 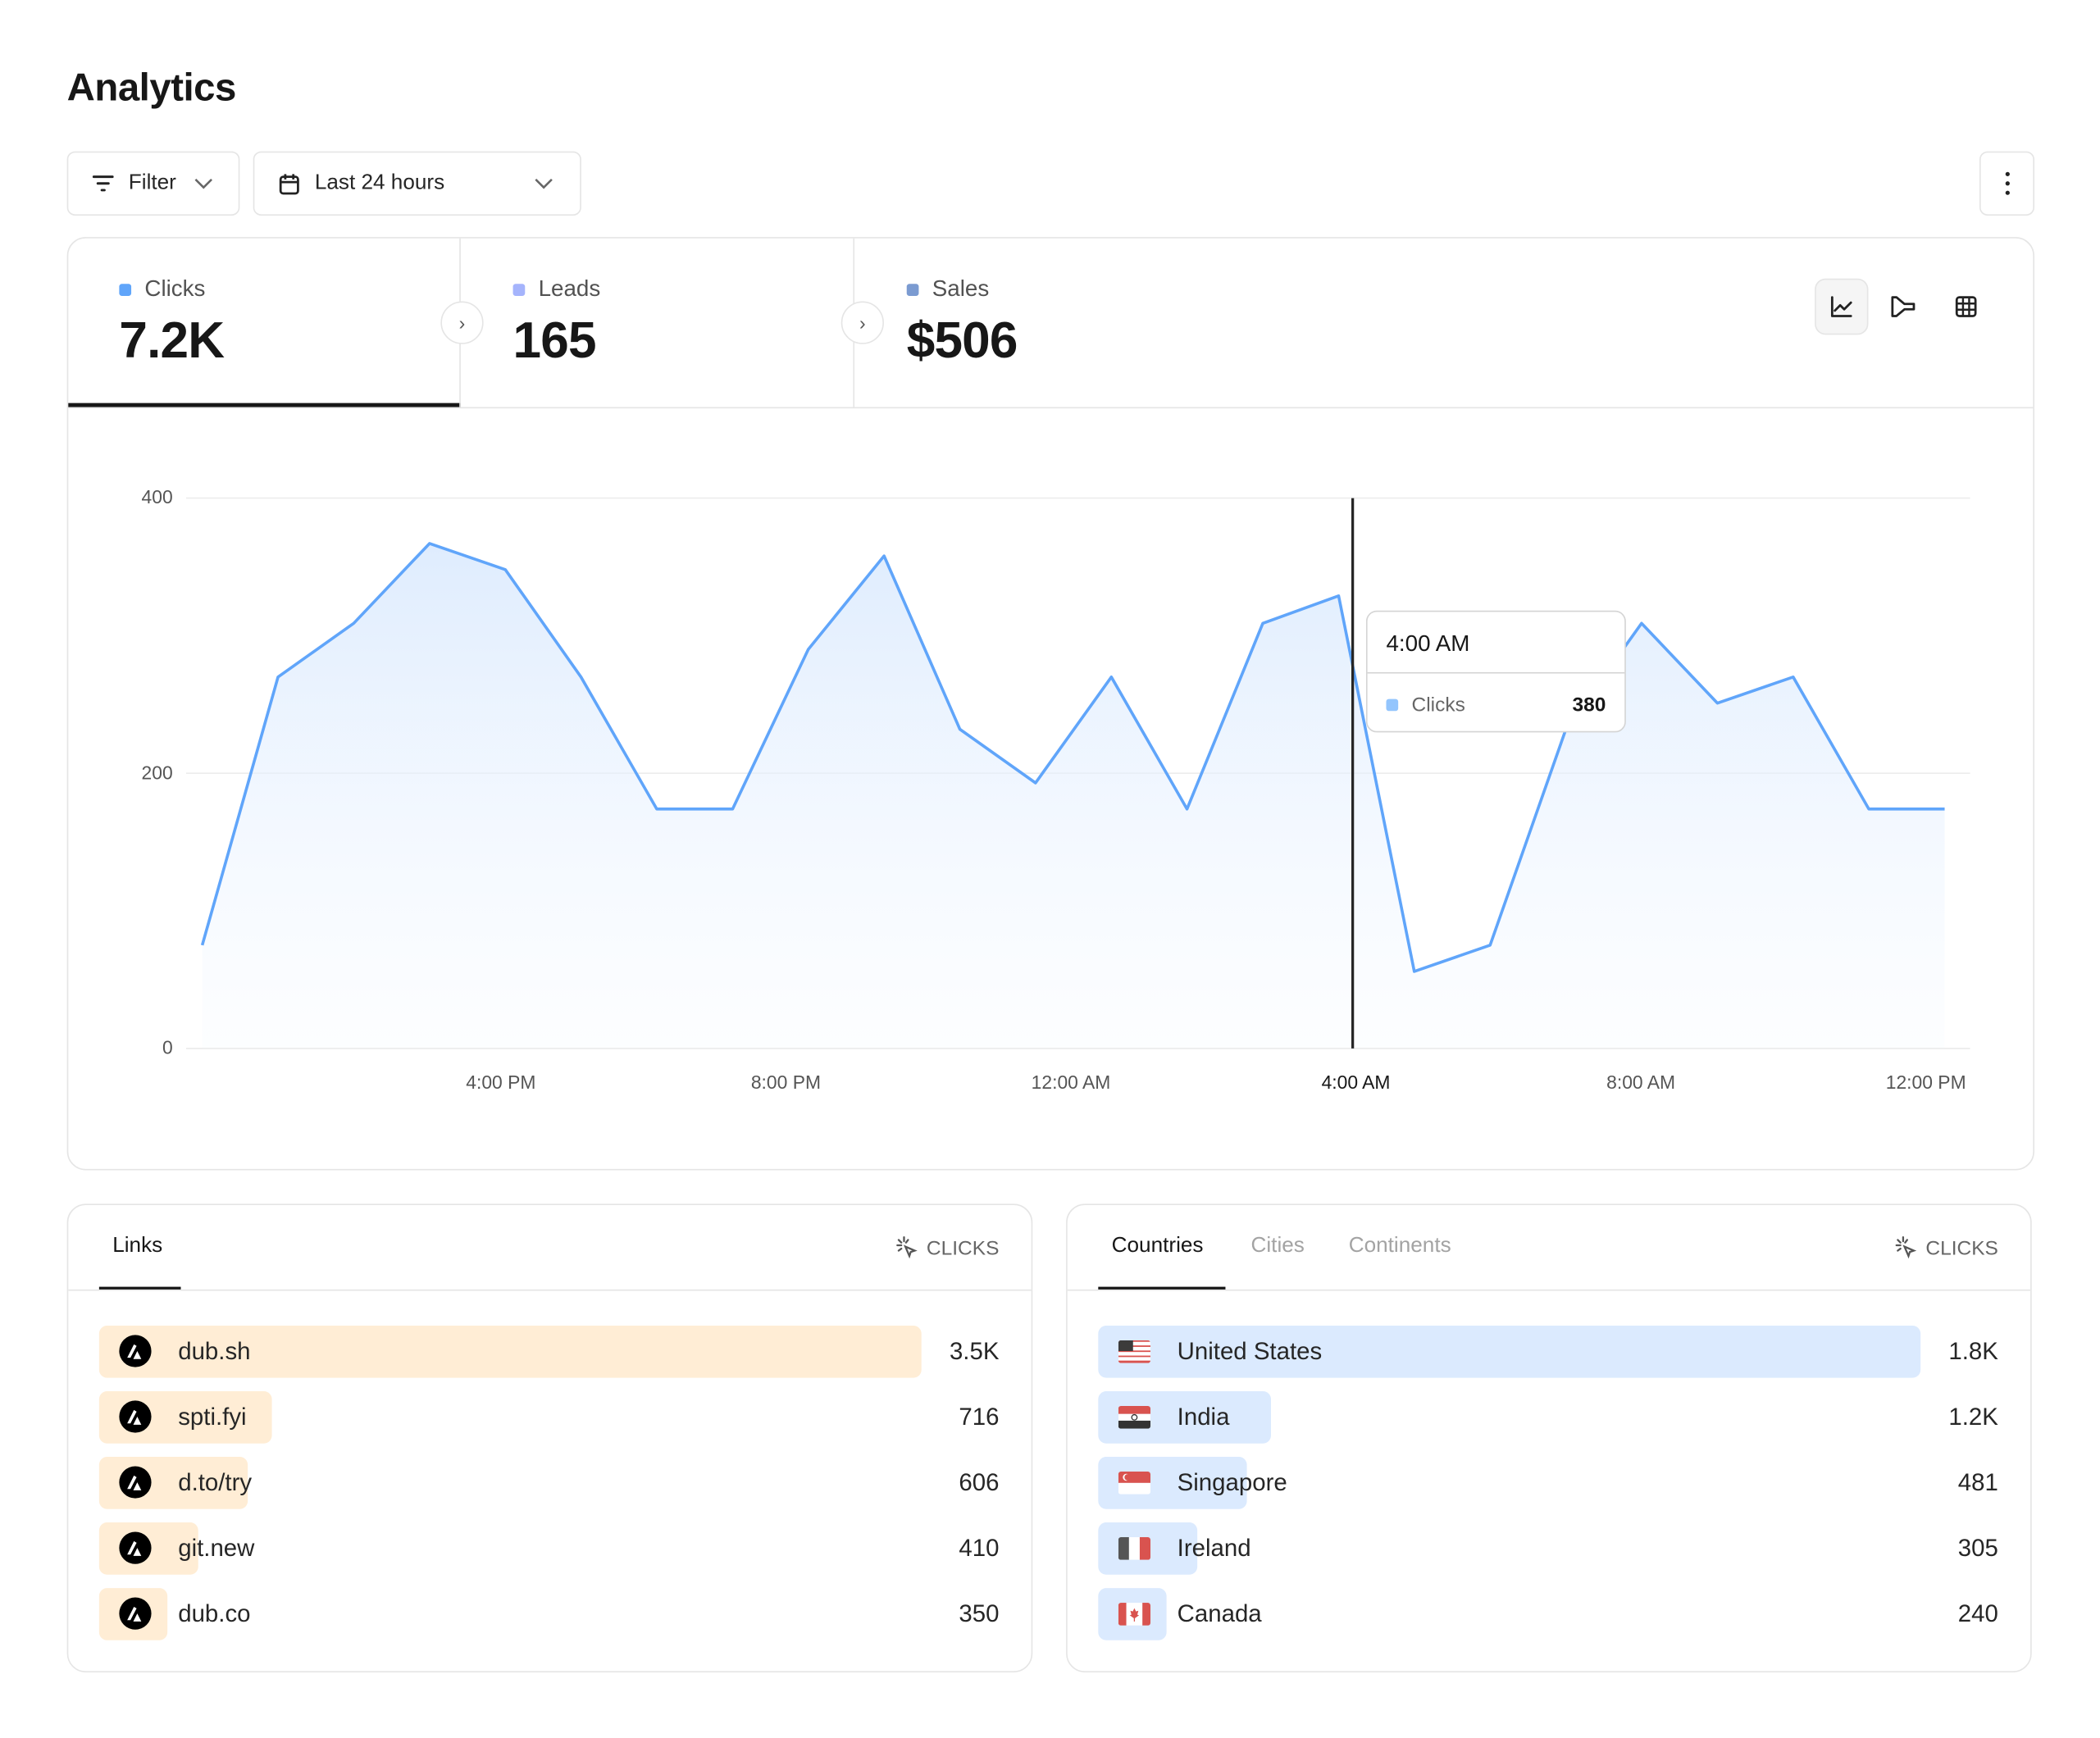 What do you see at coordinates (151, 88) in the screenshot?
I see `page-title: Analytics` at bounding box center [151, 88].